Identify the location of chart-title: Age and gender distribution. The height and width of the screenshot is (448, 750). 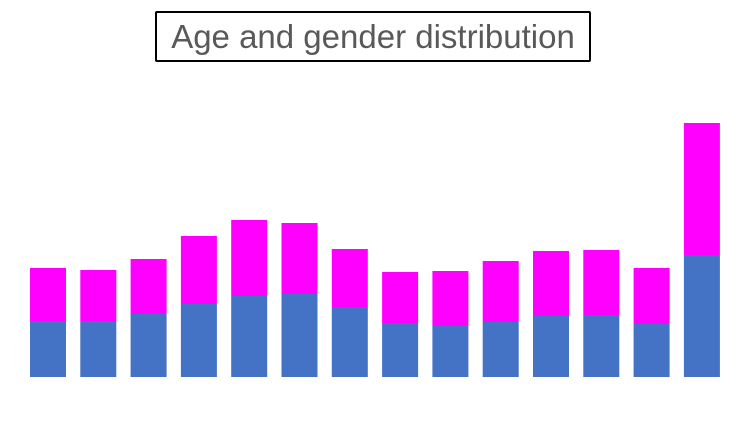
(373, 36).